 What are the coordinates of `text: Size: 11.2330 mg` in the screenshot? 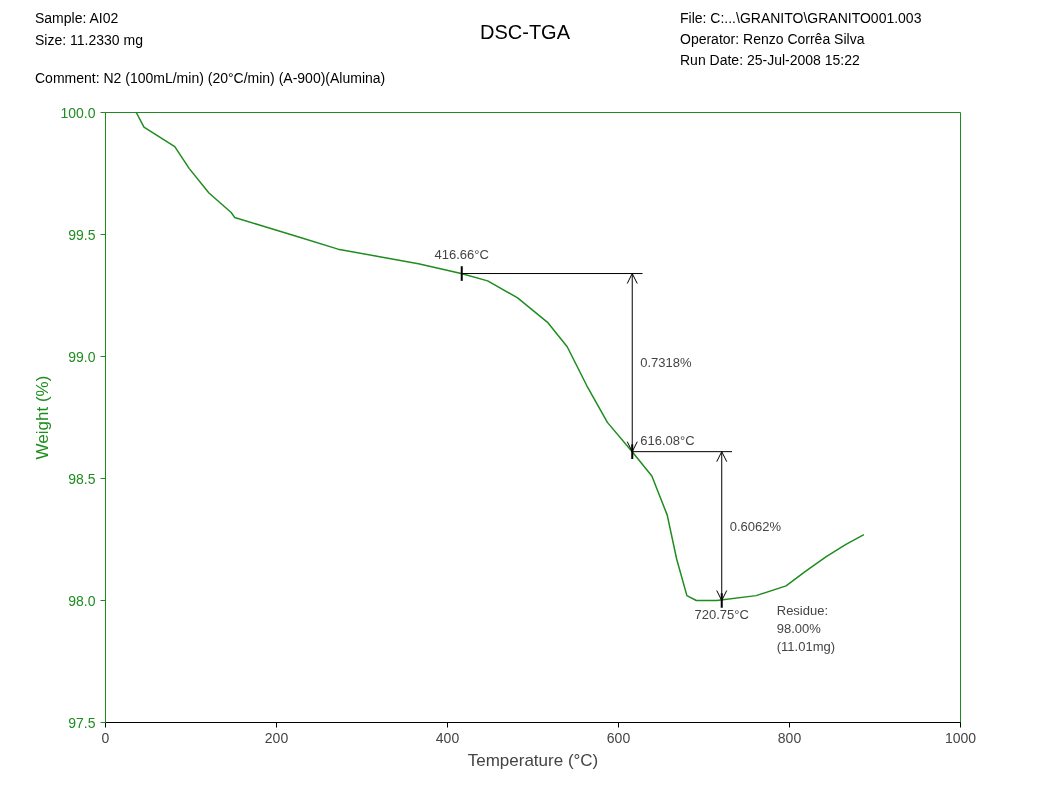 It's located at (89, 40).